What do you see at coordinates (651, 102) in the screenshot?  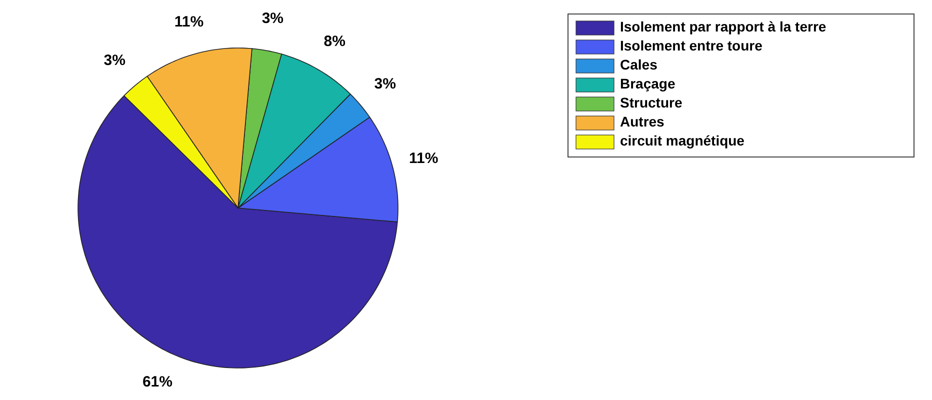 I see `legend-label: Structure` at bounding box center [651, 102].